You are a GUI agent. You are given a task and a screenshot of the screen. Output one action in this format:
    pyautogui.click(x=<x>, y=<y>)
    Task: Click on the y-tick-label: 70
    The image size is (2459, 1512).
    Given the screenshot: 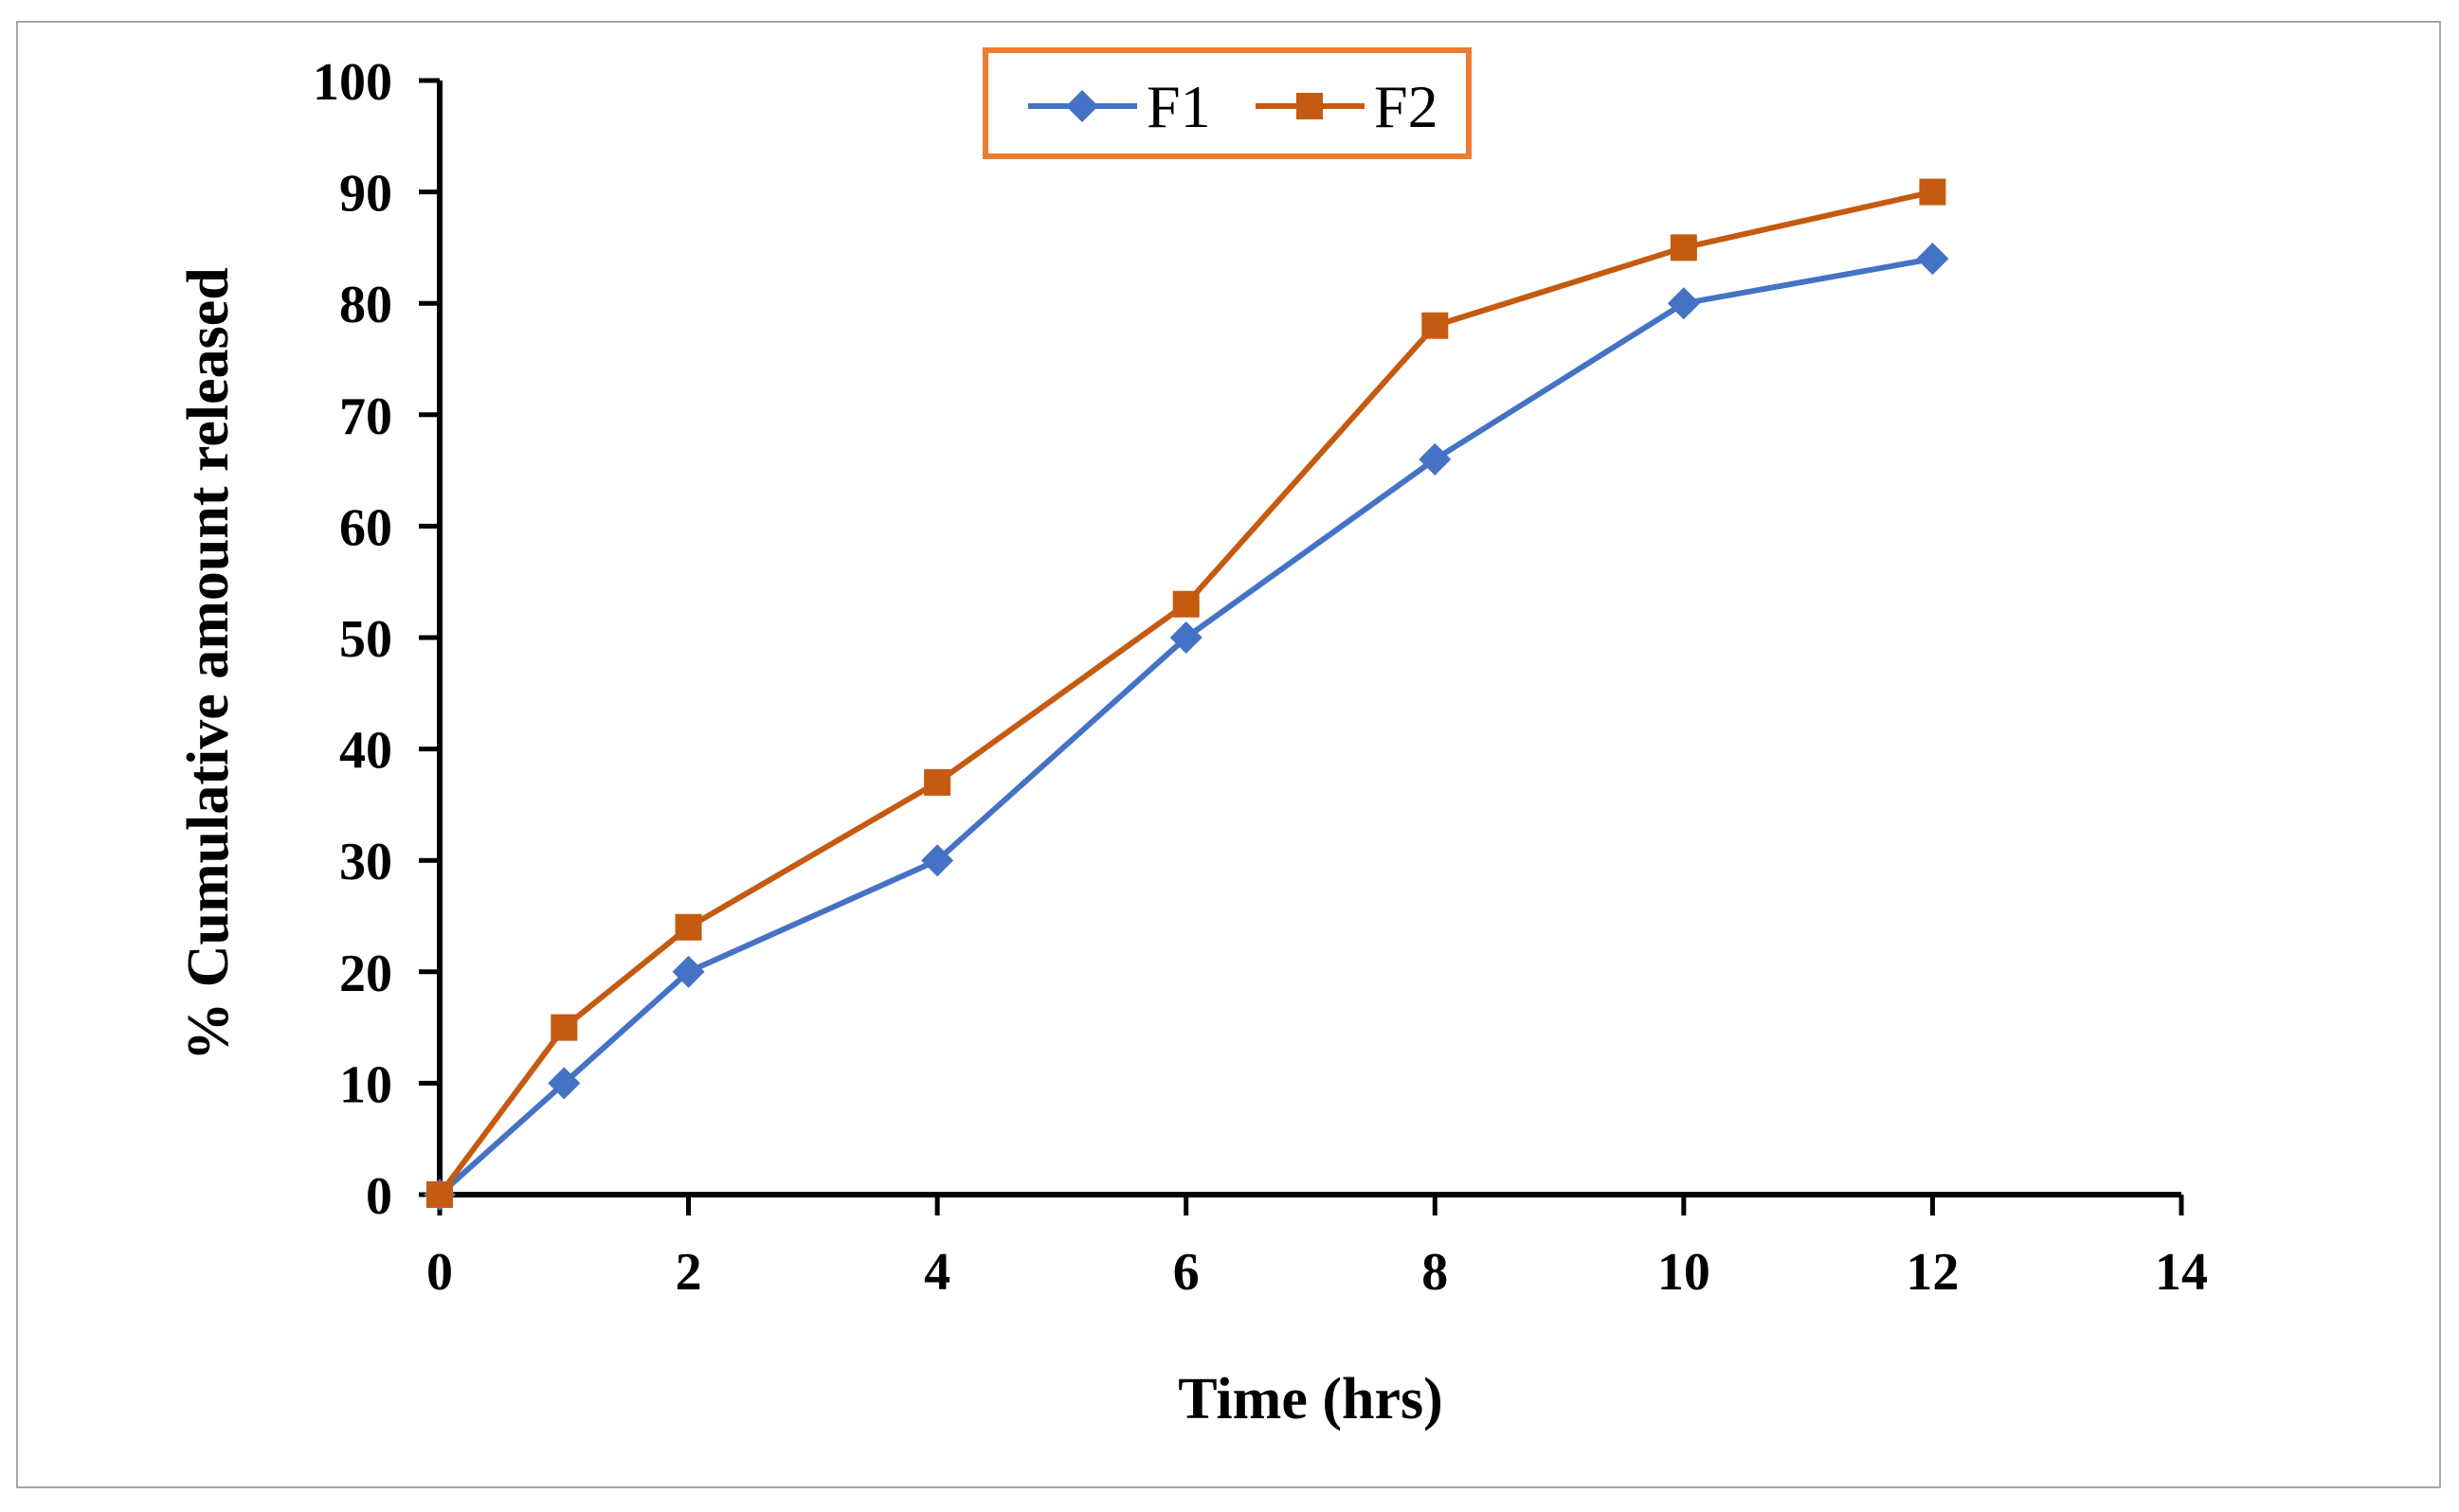 What is the action you would take?
    pyautogui.click(x=365, y=416)
    